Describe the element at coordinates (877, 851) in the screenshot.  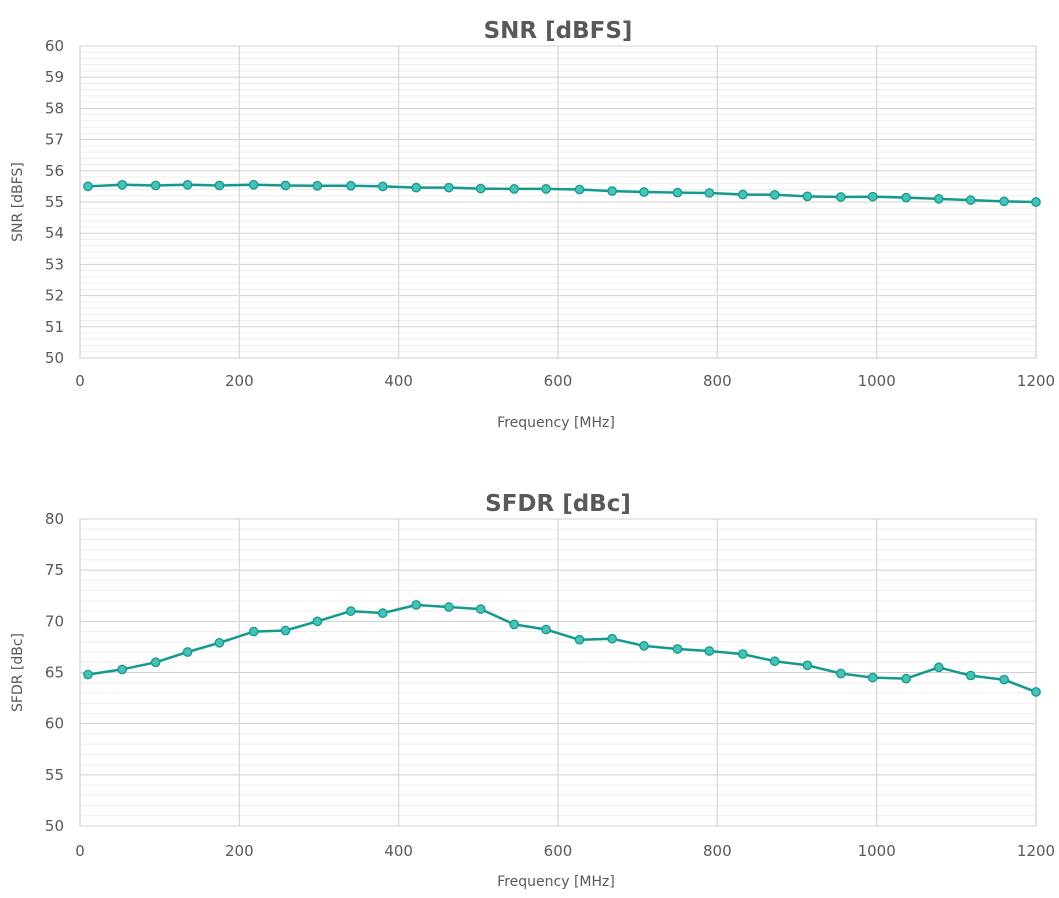
I see `chart1-x-tick-label: 1000` at that location.